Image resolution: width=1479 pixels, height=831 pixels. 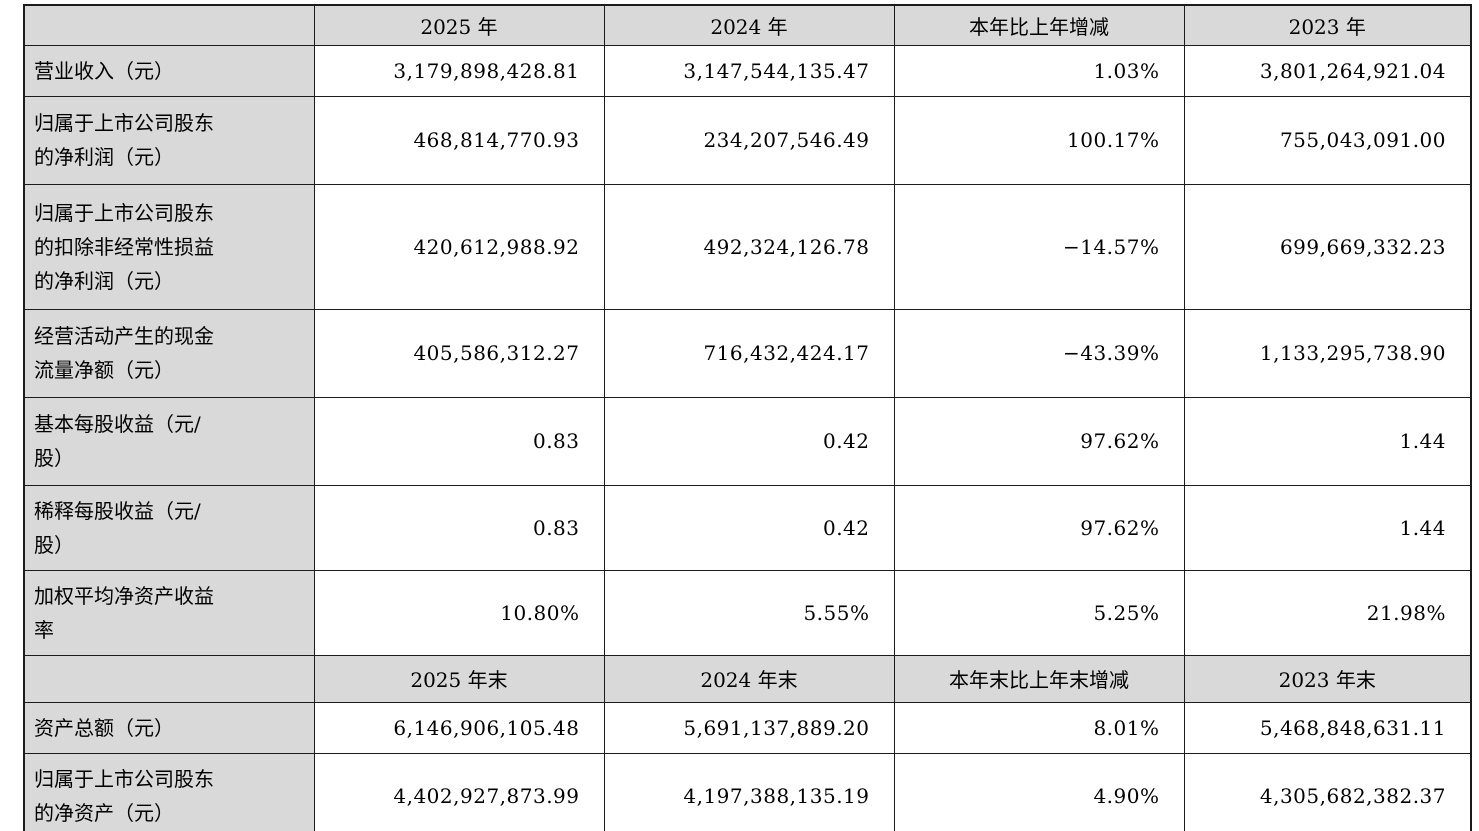 What do you see at coordinates (1039, 727) in the screenshot?
I see `value-cell: 8.01%` at bounding box center [1039, 727].